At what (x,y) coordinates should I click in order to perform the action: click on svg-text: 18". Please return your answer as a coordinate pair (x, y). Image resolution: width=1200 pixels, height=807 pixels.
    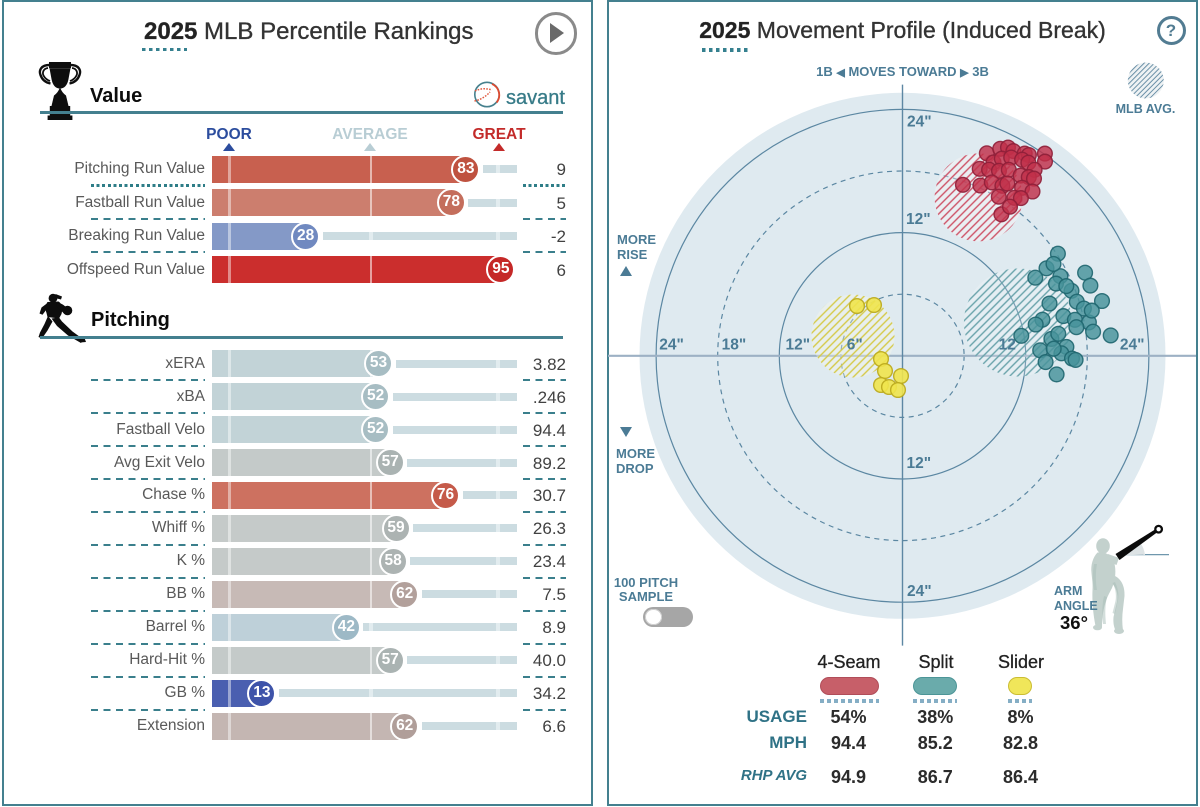
    Looking at the image, I should click on (734, 345).